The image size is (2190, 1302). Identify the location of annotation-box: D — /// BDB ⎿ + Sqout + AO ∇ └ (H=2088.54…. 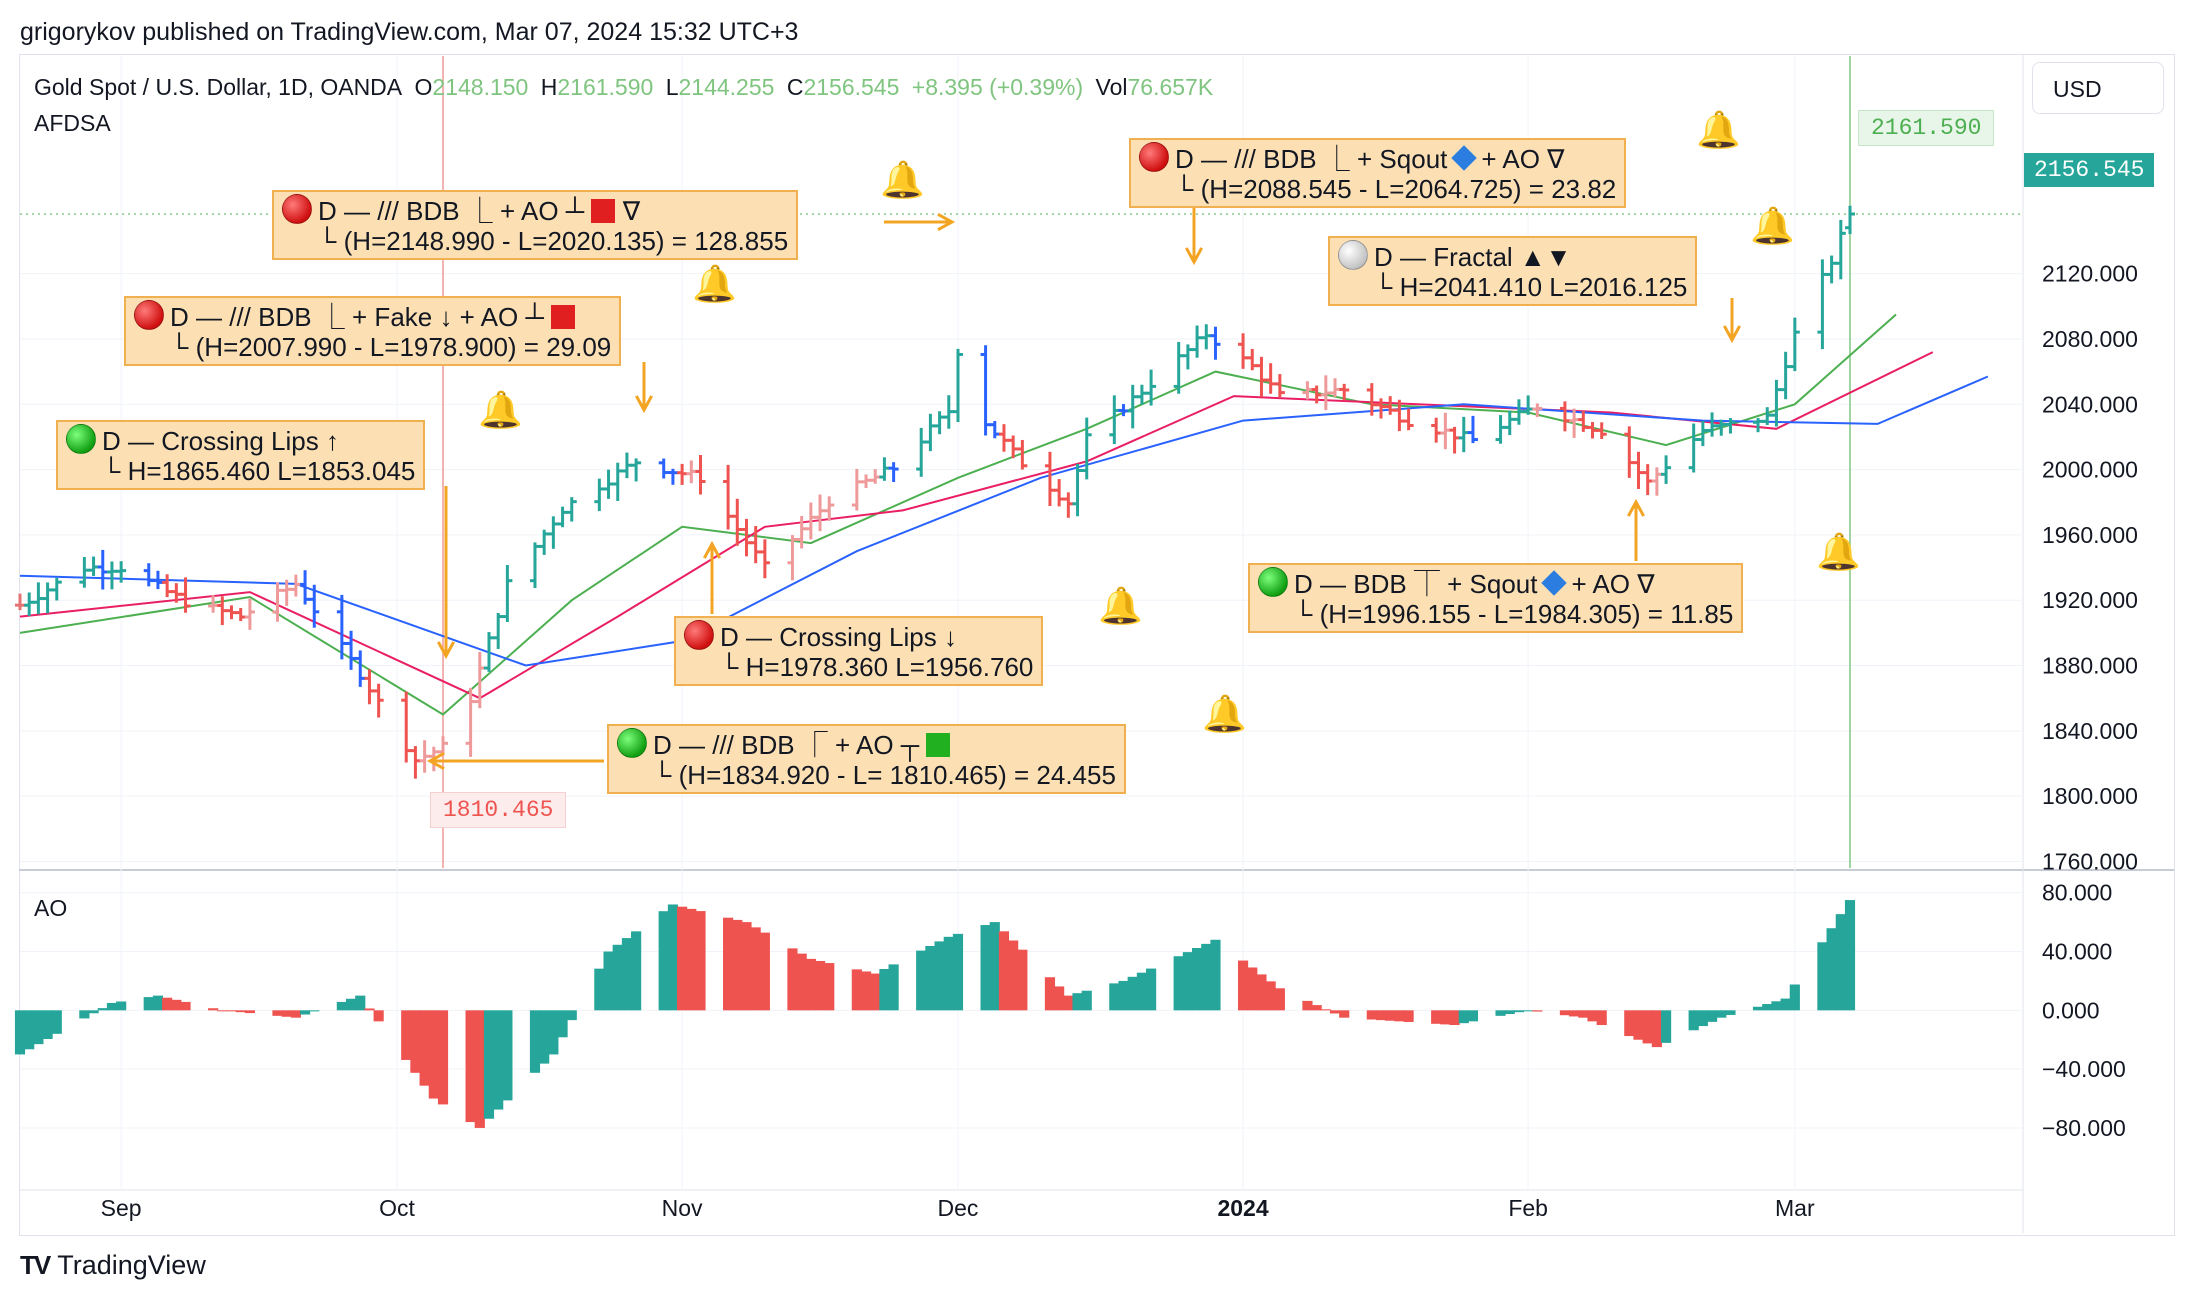
(1378, 173).